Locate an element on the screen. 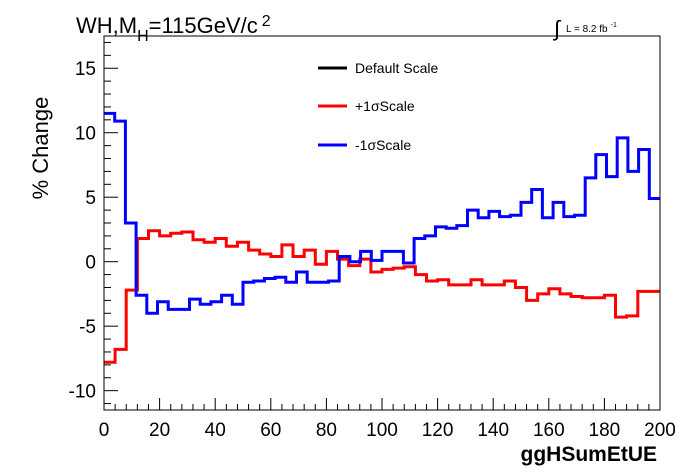 The image size is (696, 472). y-tick-label: -5 is located at coordinates (87, 327).